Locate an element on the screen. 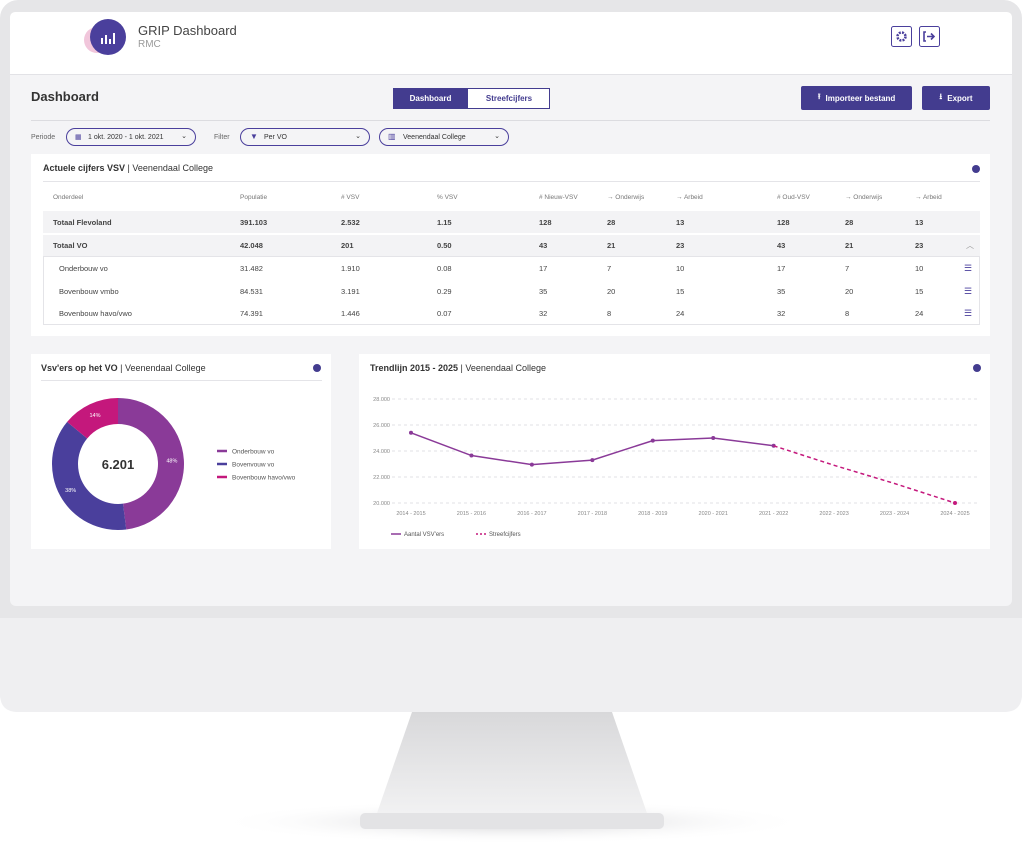 Image resolution: width=1024 pixels, height=849 pixels. table-cell: 32 is located at coordinates (781, 313).